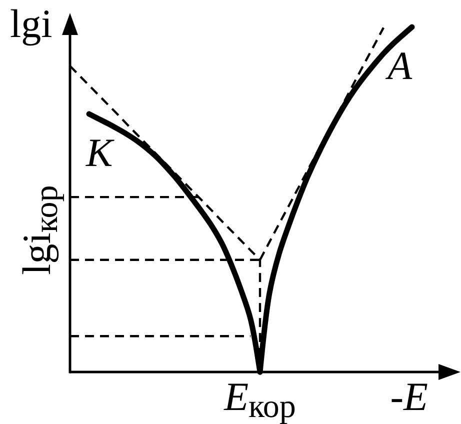 This screenshot has width=461, height=424. Describe the element at coordinates (409, 396) in the screenshot. I see `x-axis-title: -E` at that location.